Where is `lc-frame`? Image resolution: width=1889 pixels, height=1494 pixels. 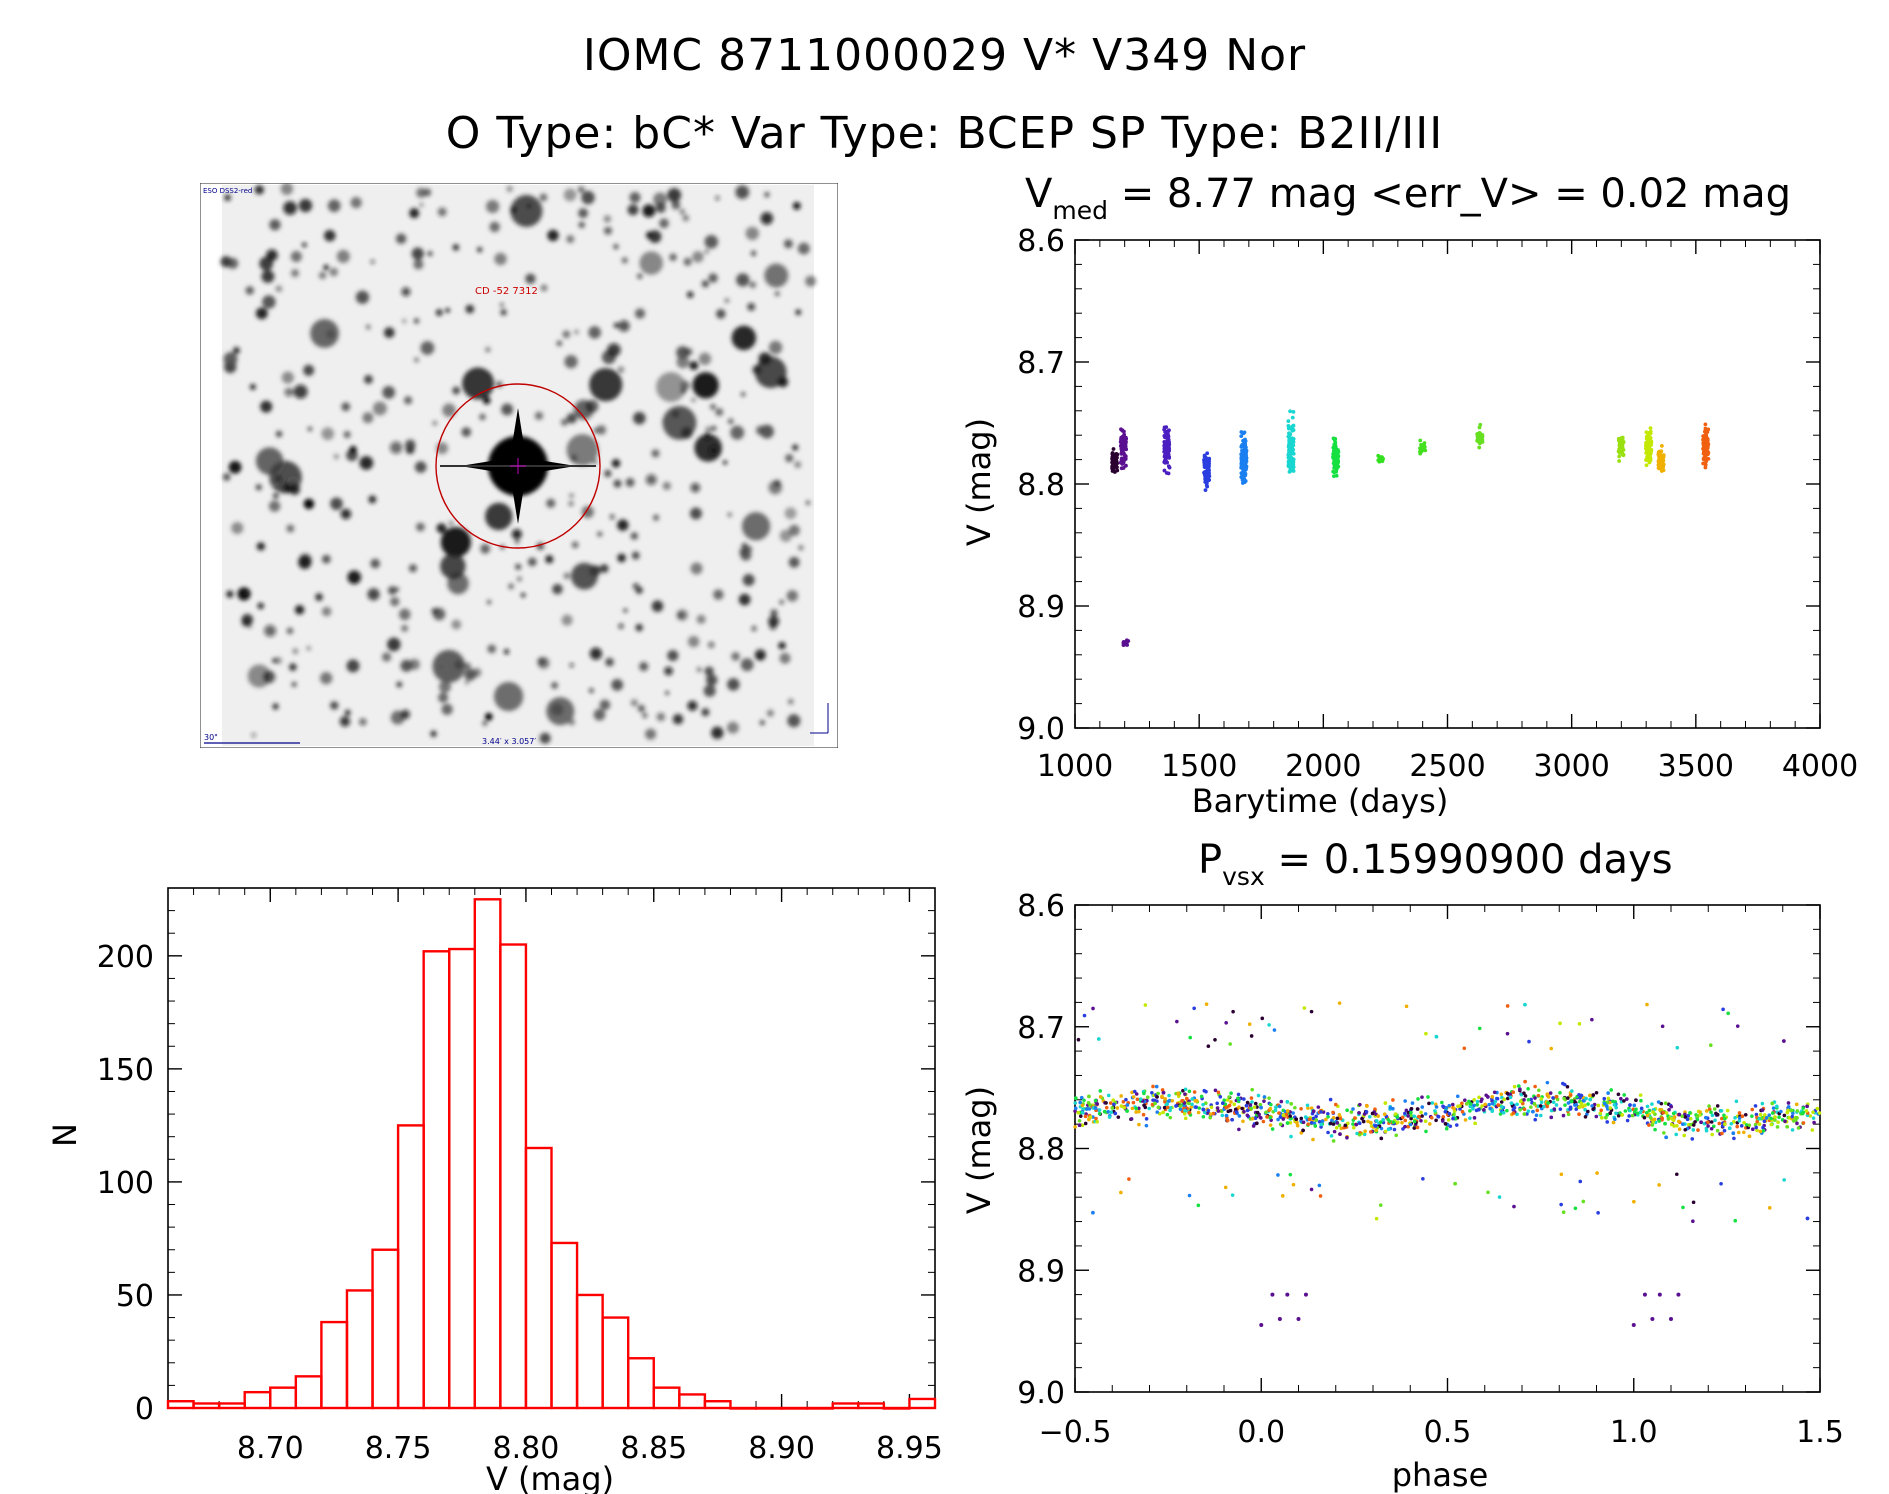 lc-frame is located at coordinates (1447, 484).